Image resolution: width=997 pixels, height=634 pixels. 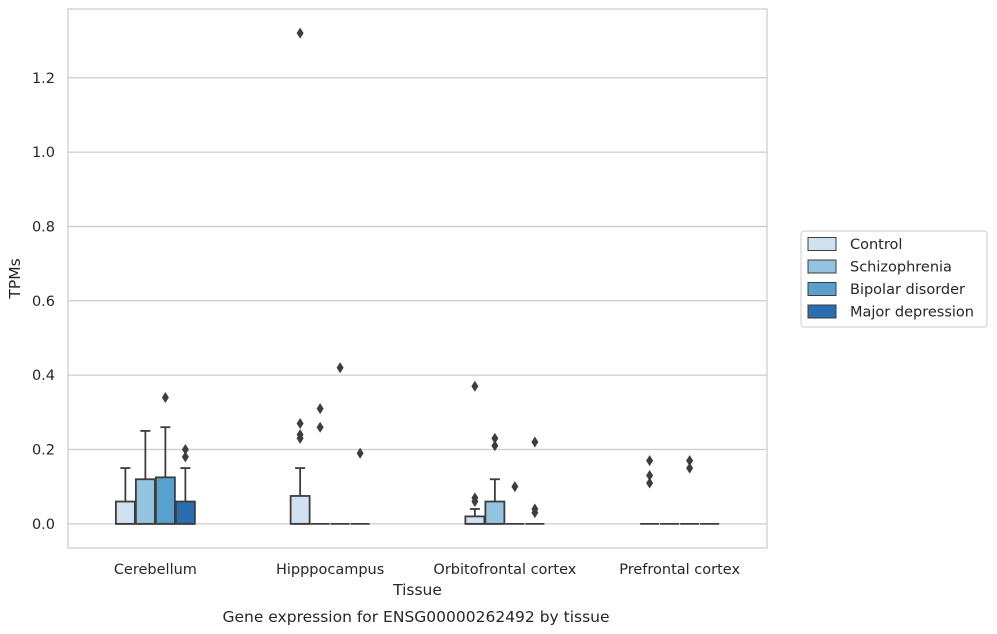 I want to click on x-tick-label: Orbitofrontal cortex, so click(x=504, y=570).